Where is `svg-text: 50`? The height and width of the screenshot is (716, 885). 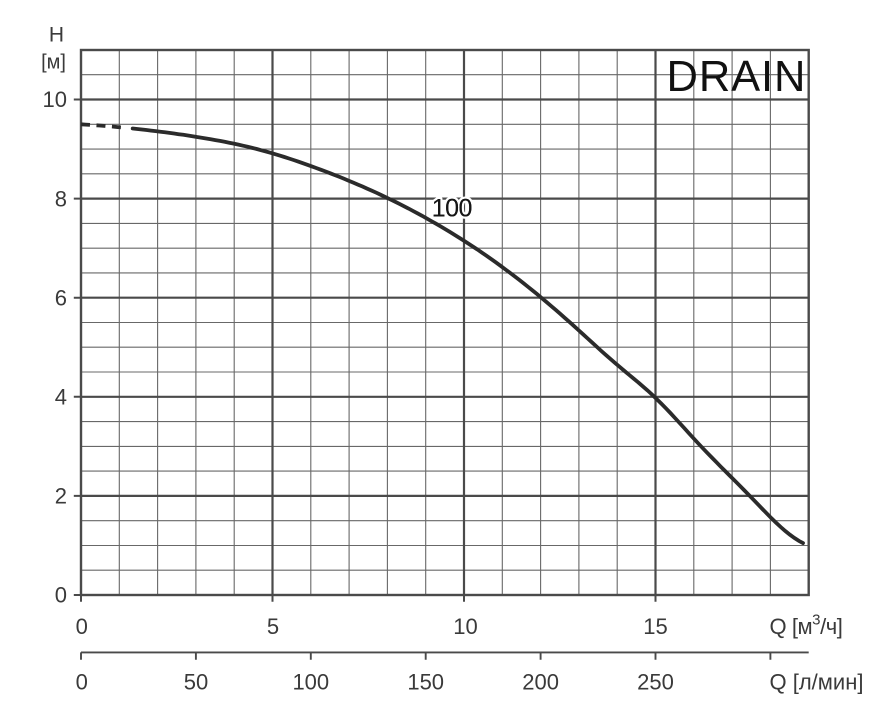 svg-text: 50 is located at coordinates (196, 682).